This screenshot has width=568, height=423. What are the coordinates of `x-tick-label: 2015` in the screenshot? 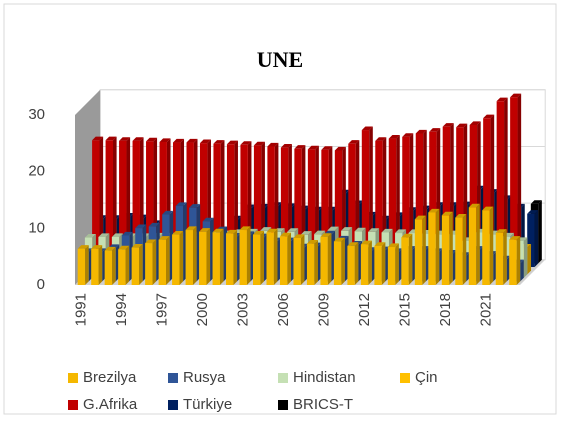 It's located at (404, 309).